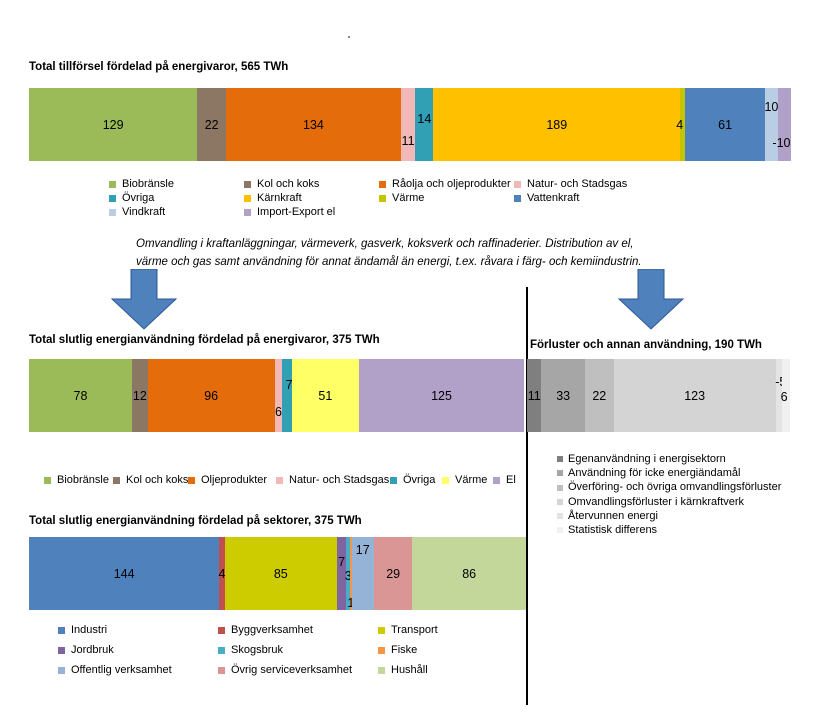 Image resolution: width=827 pixels, height=713 pixels. What do you see at coordinates (408, 140) in the screenshot?
I see `data-label-natur-och-stadsgas: 11` at bounding box center [408, 140].